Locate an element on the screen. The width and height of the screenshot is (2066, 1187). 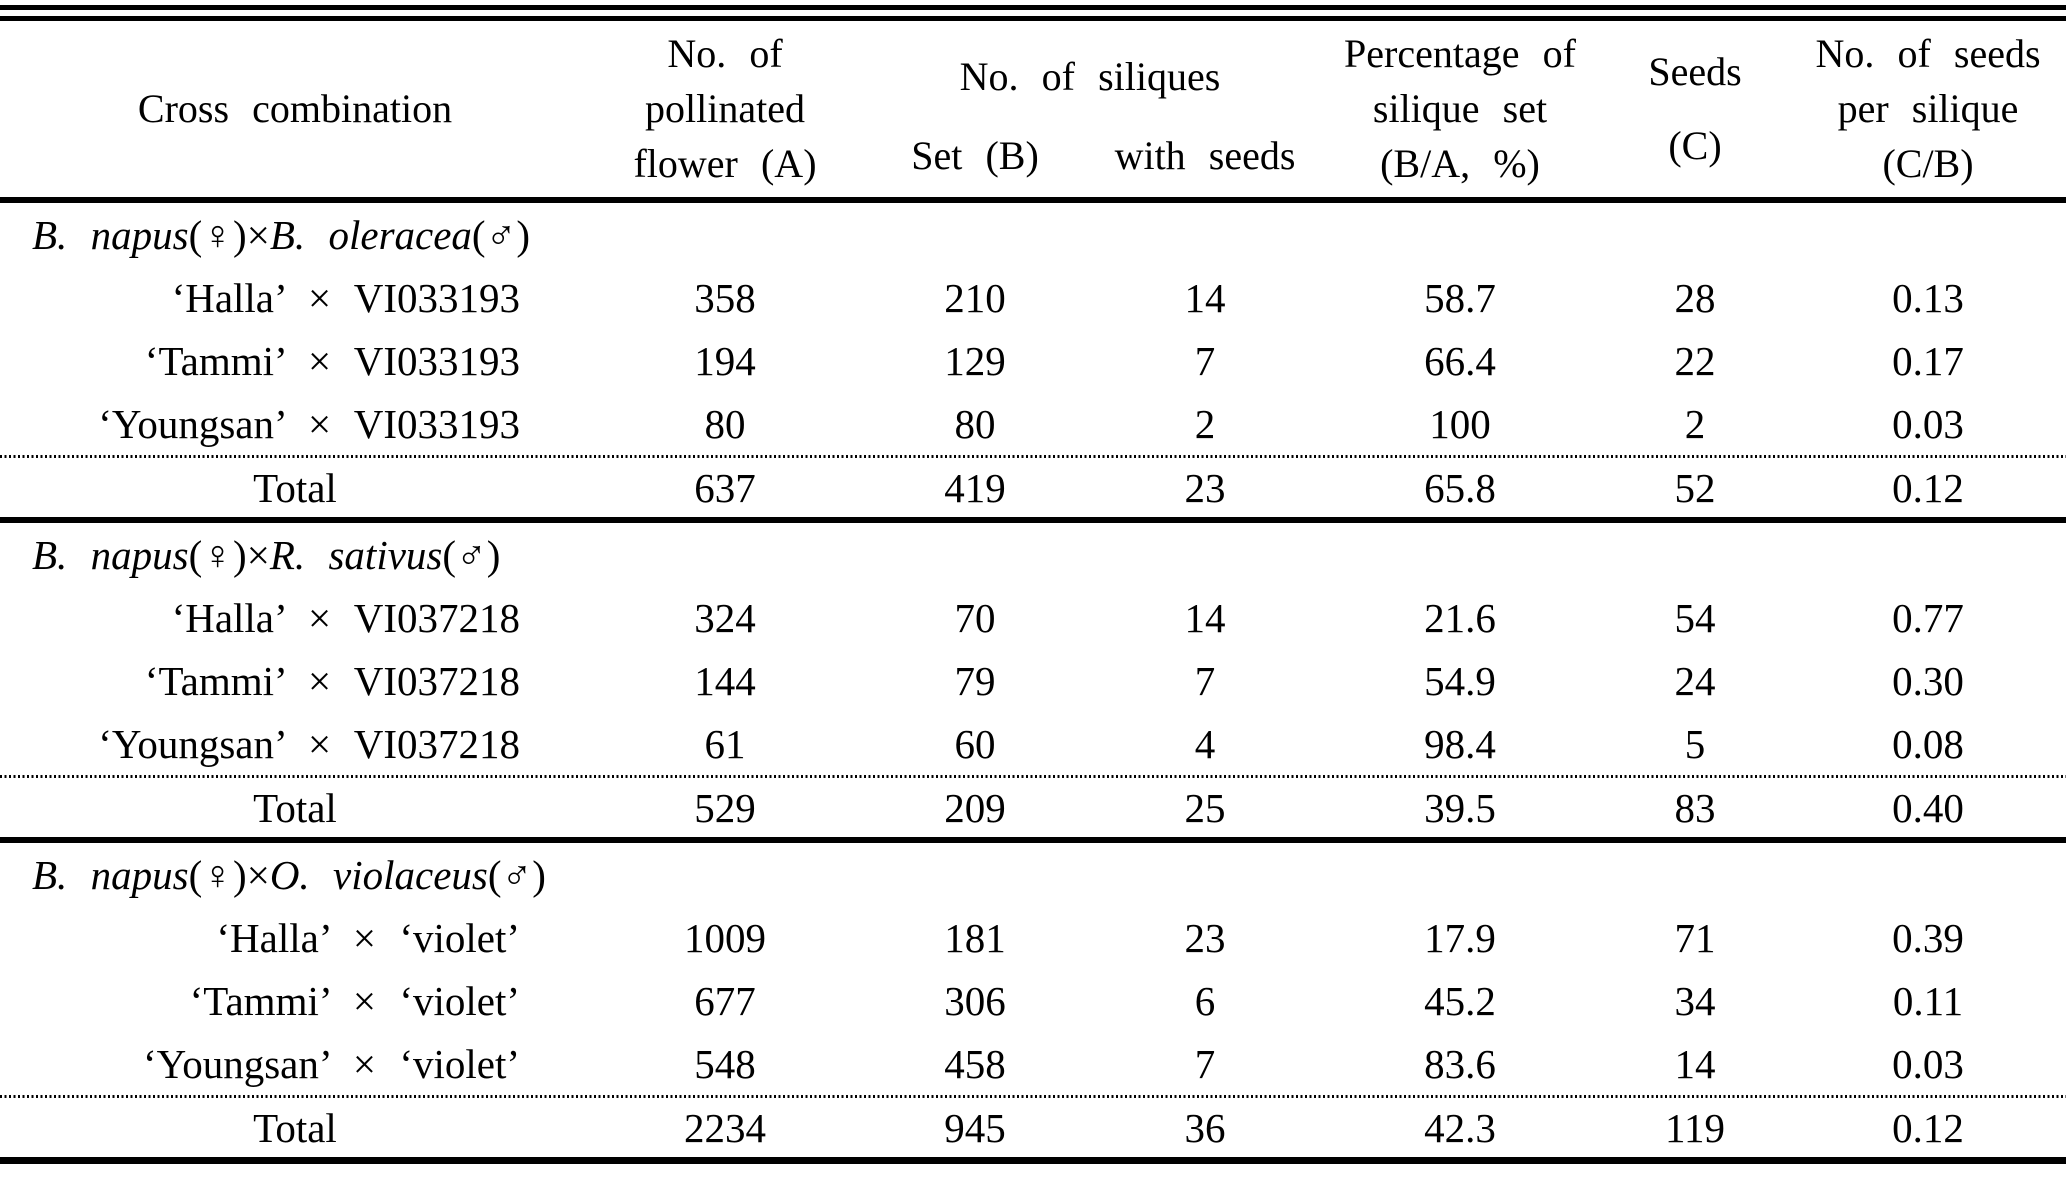
male-species: B. oleracea is located at coordinates (370, 234).